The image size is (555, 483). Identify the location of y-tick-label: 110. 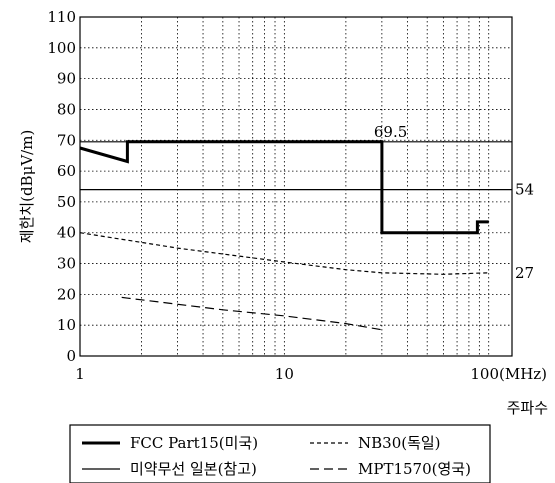
(61, 17).